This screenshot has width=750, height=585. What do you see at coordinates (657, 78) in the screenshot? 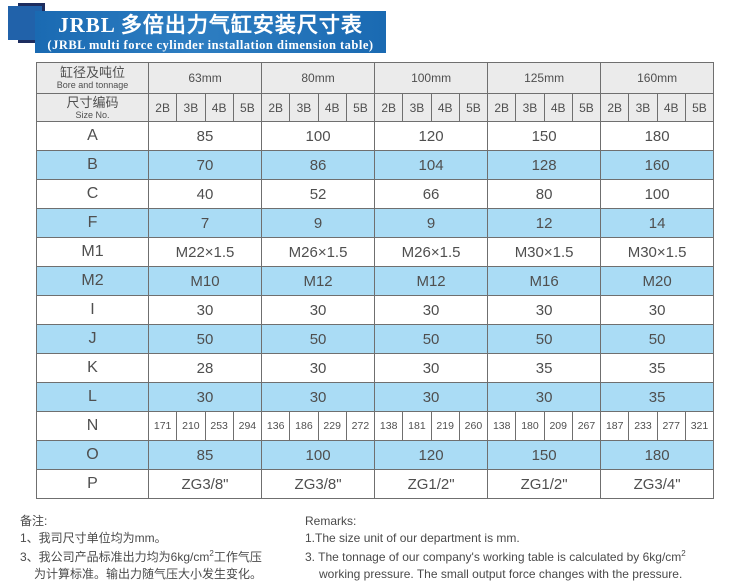
I see `header-group-160mm: 160mm` at bounding box center [657, 78].